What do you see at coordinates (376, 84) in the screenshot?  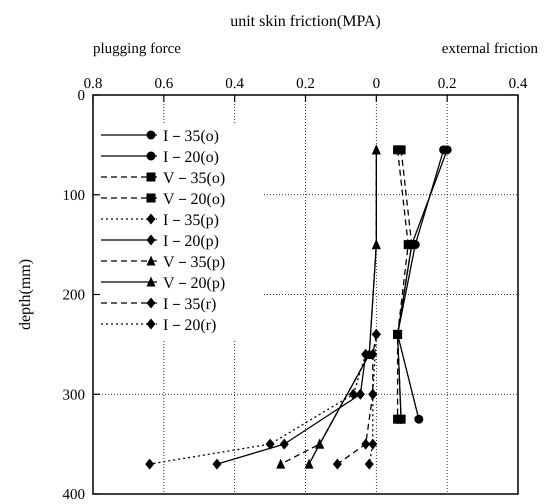 I see `x-tick-label: 0` at bounding box center [376, 84].